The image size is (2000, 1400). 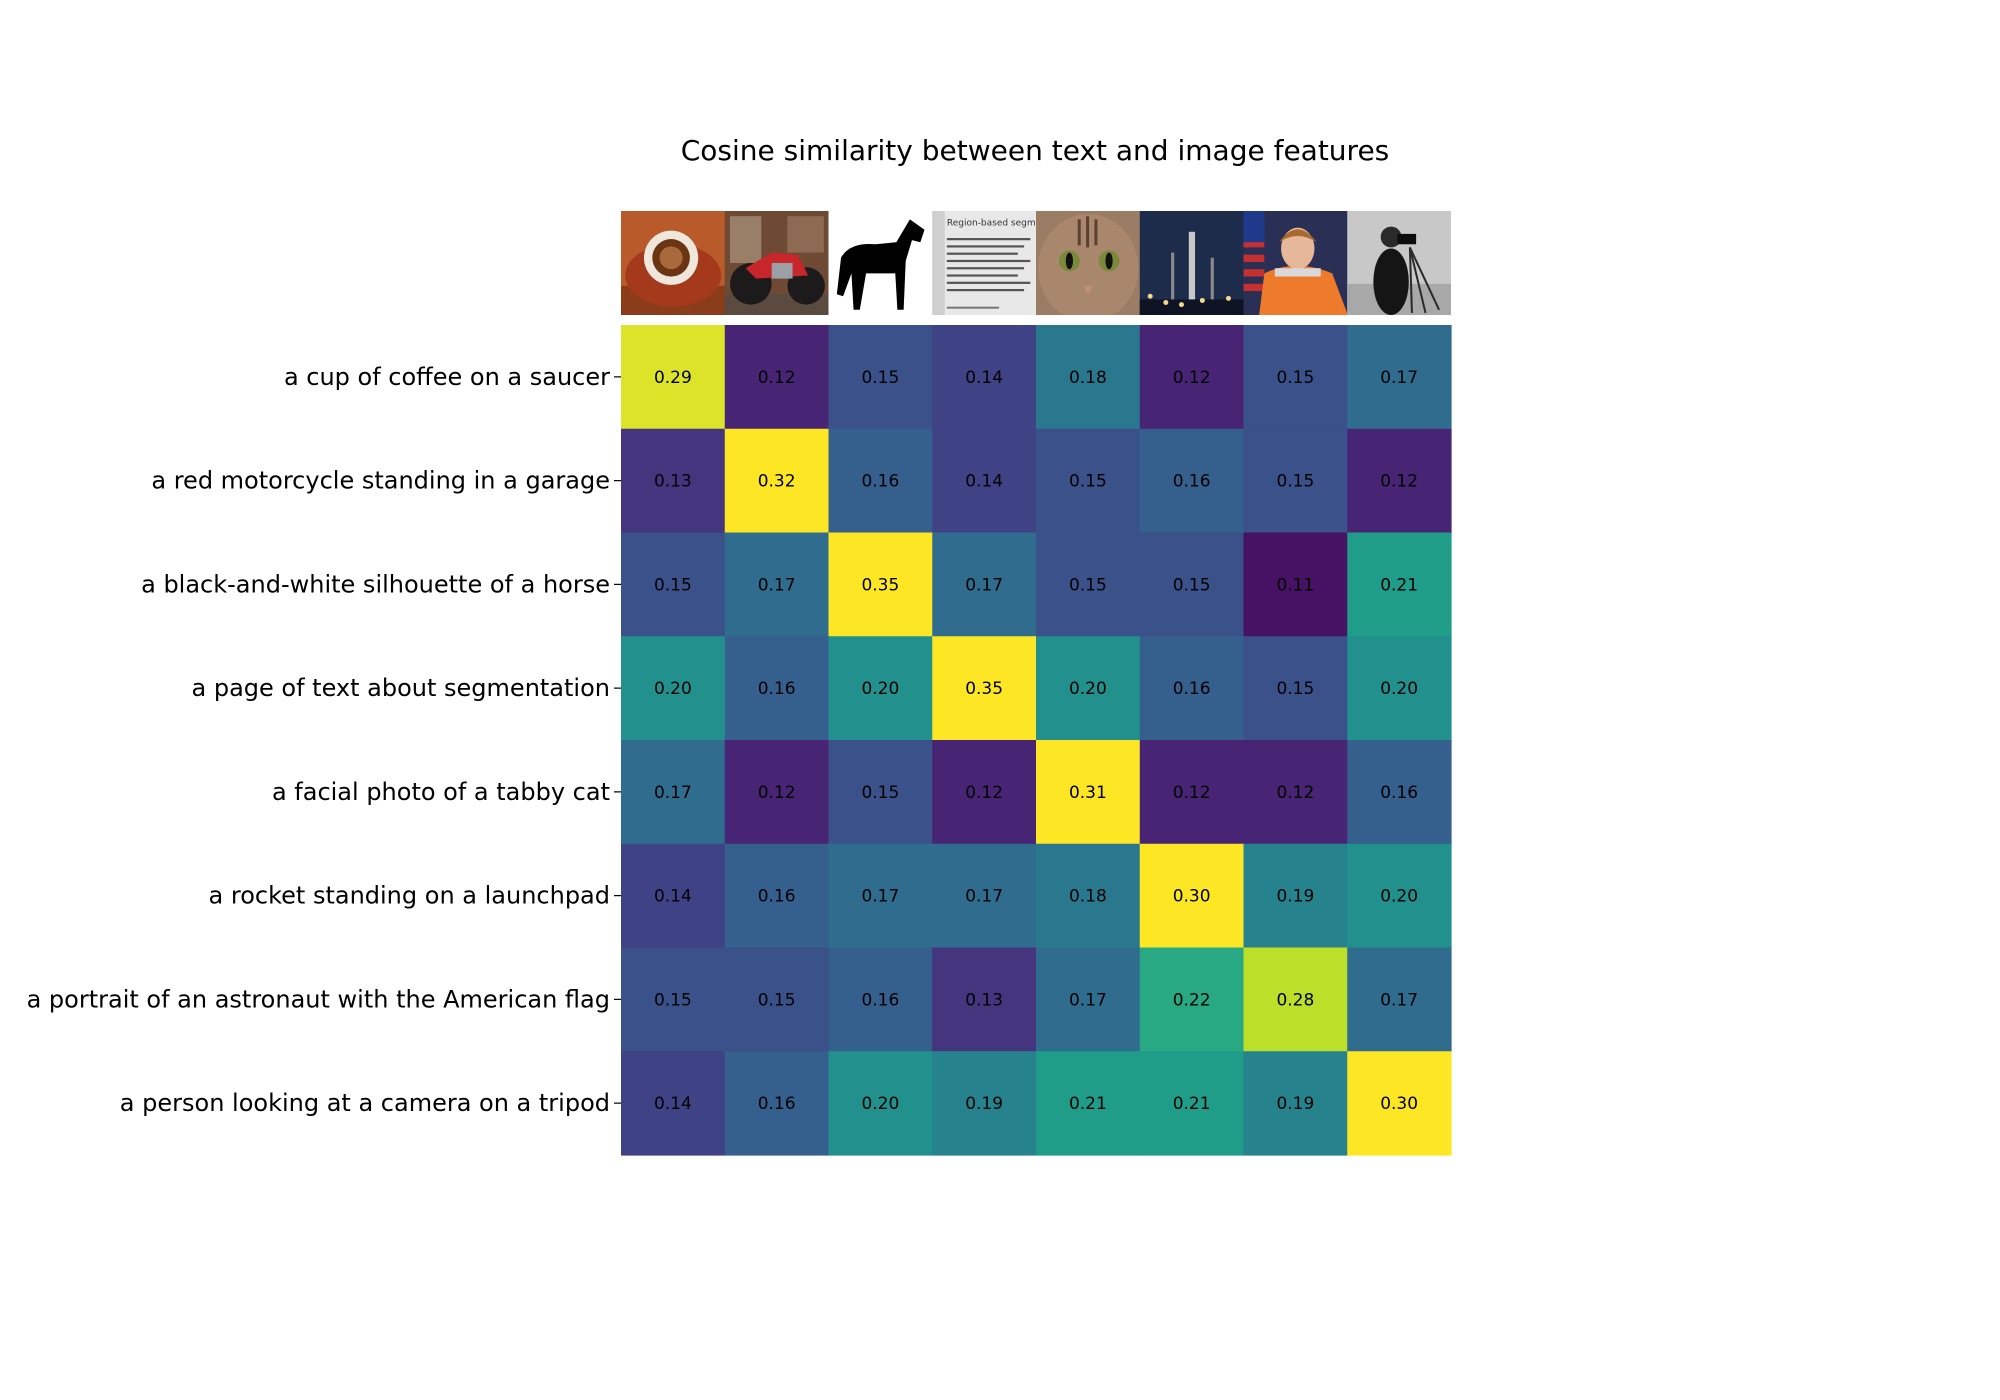 I want to click on cell-value-label: 0.32, so click(x=777, y=482).